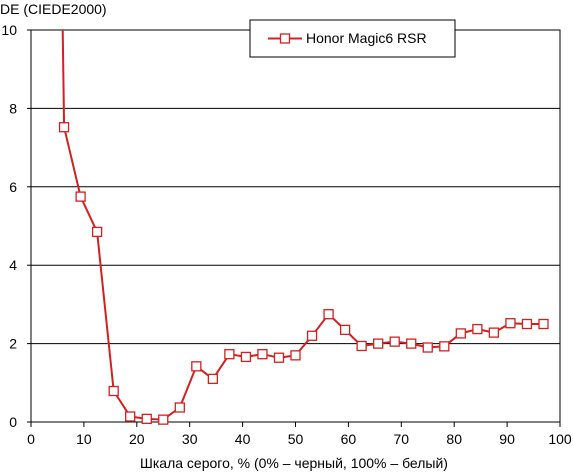 The height and width of the screenshot is (472, 573). I want to click on y-tick-label: 8, so click(13, 108).